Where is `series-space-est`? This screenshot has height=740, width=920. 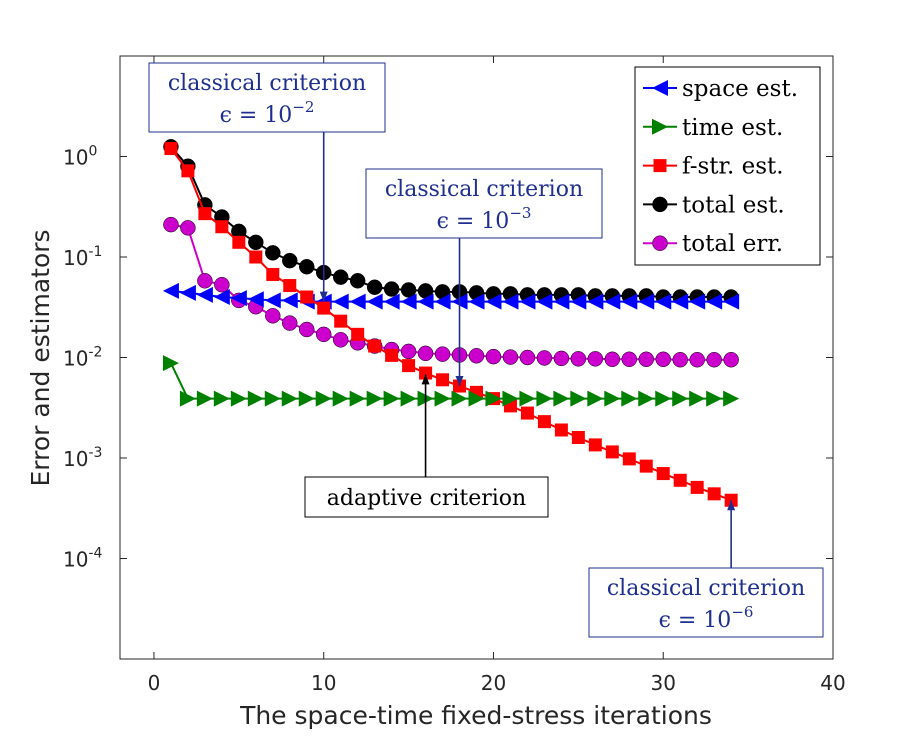
series-space-est is located at coordinates (451, 296).